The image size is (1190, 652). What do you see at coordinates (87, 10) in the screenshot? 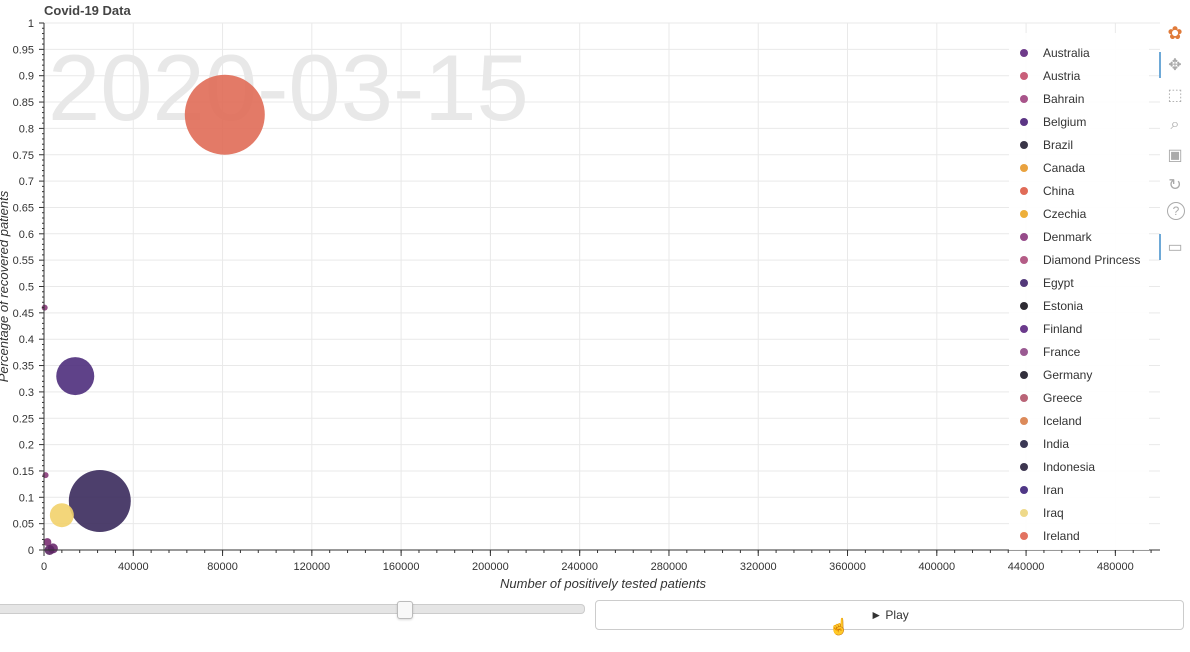
I see `chart-title: Covid-19 Data` at bounding box center [87, 10].